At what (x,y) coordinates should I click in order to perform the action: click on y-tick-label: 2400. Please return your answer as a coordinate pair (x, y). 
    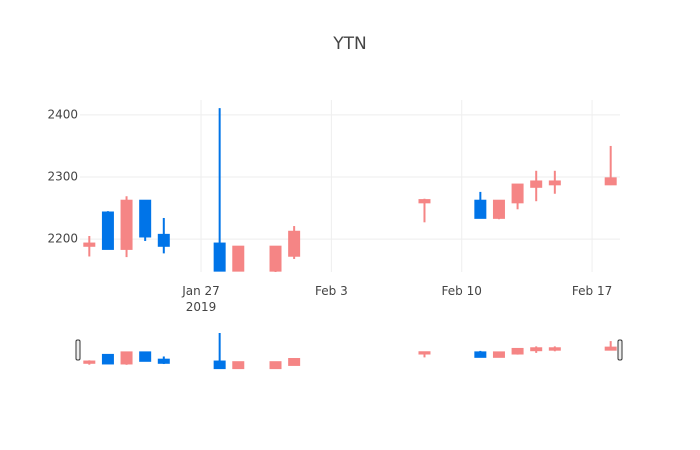
    Looking at the image, I should click on (62, 114).